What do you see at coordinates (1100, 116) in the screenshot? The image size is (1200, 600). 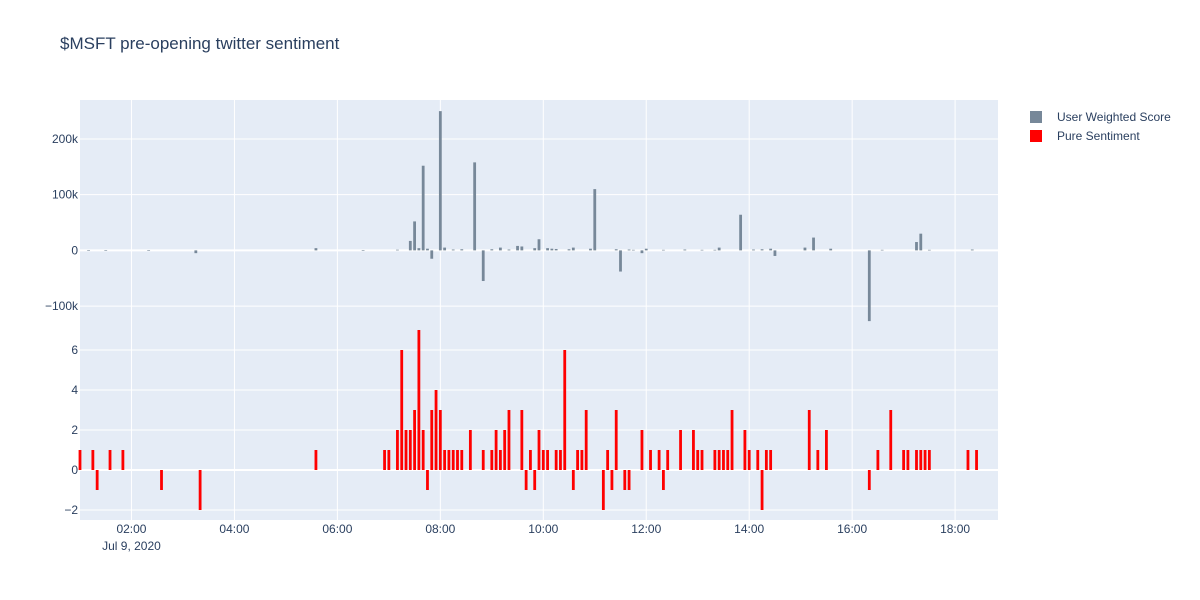 I see `legend-item-user-weighted-score: User Weighted Score` at bounding box center [1100, 116].